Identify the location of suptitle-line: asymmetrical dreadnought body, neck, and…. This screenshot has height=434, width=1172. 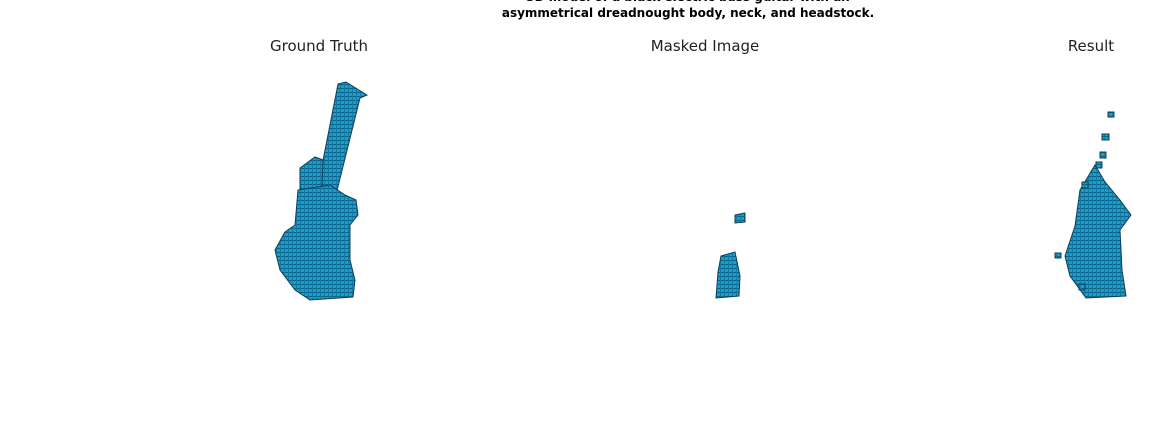
(688, 13).